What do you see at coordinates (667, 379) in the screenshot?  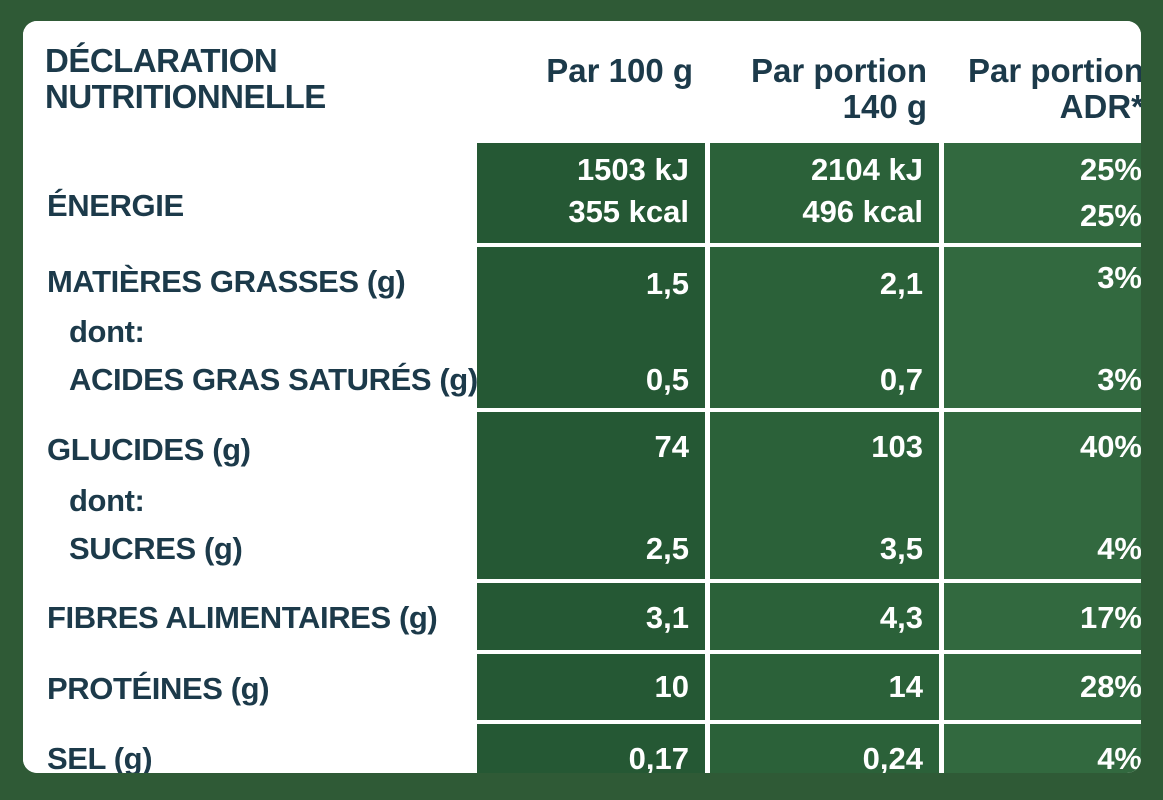 I see `acides-gras-100g: 0,5` at bounding box center [667, 379].